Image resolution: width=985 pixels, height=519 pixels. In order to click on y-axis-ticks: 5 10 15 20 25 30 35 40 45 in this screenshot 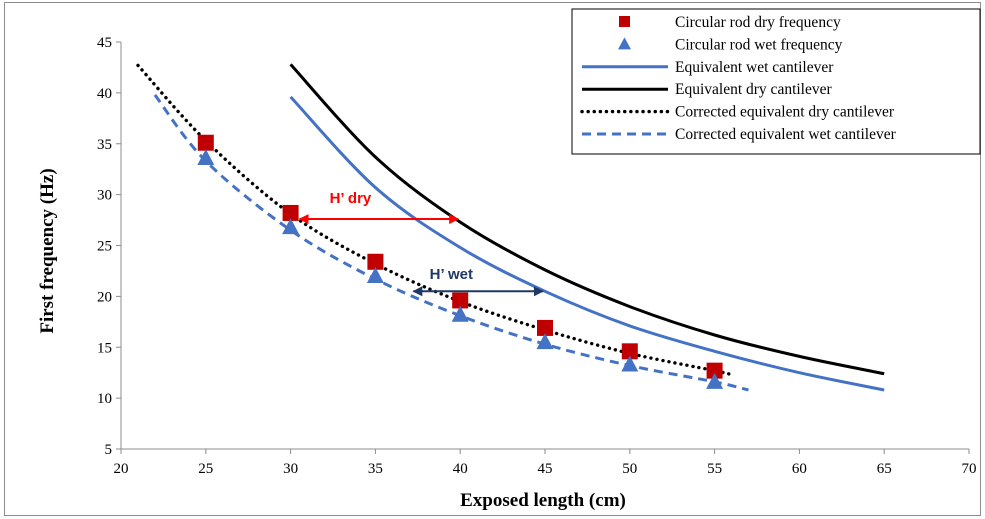, I will do `click(109, 246)`.